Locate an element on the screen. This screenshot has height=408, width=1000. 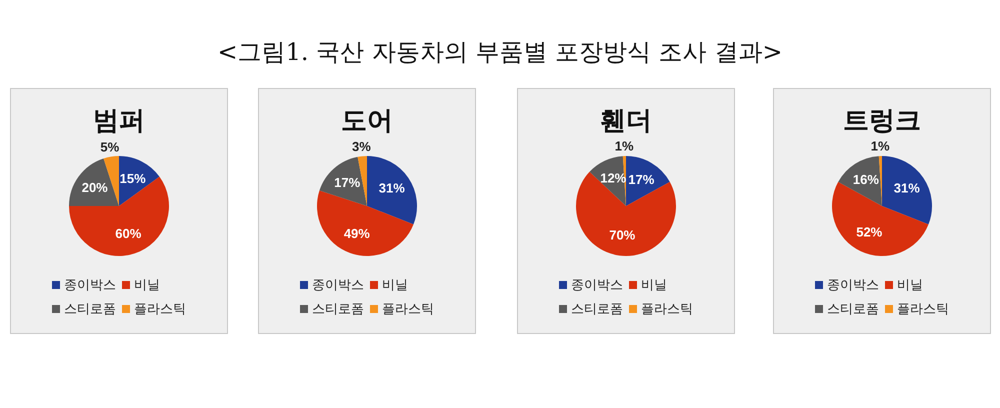
text: <그림1. 국산 자동차의 부품별 포장방식 조사 결과> is located at coordinates (500, 52).